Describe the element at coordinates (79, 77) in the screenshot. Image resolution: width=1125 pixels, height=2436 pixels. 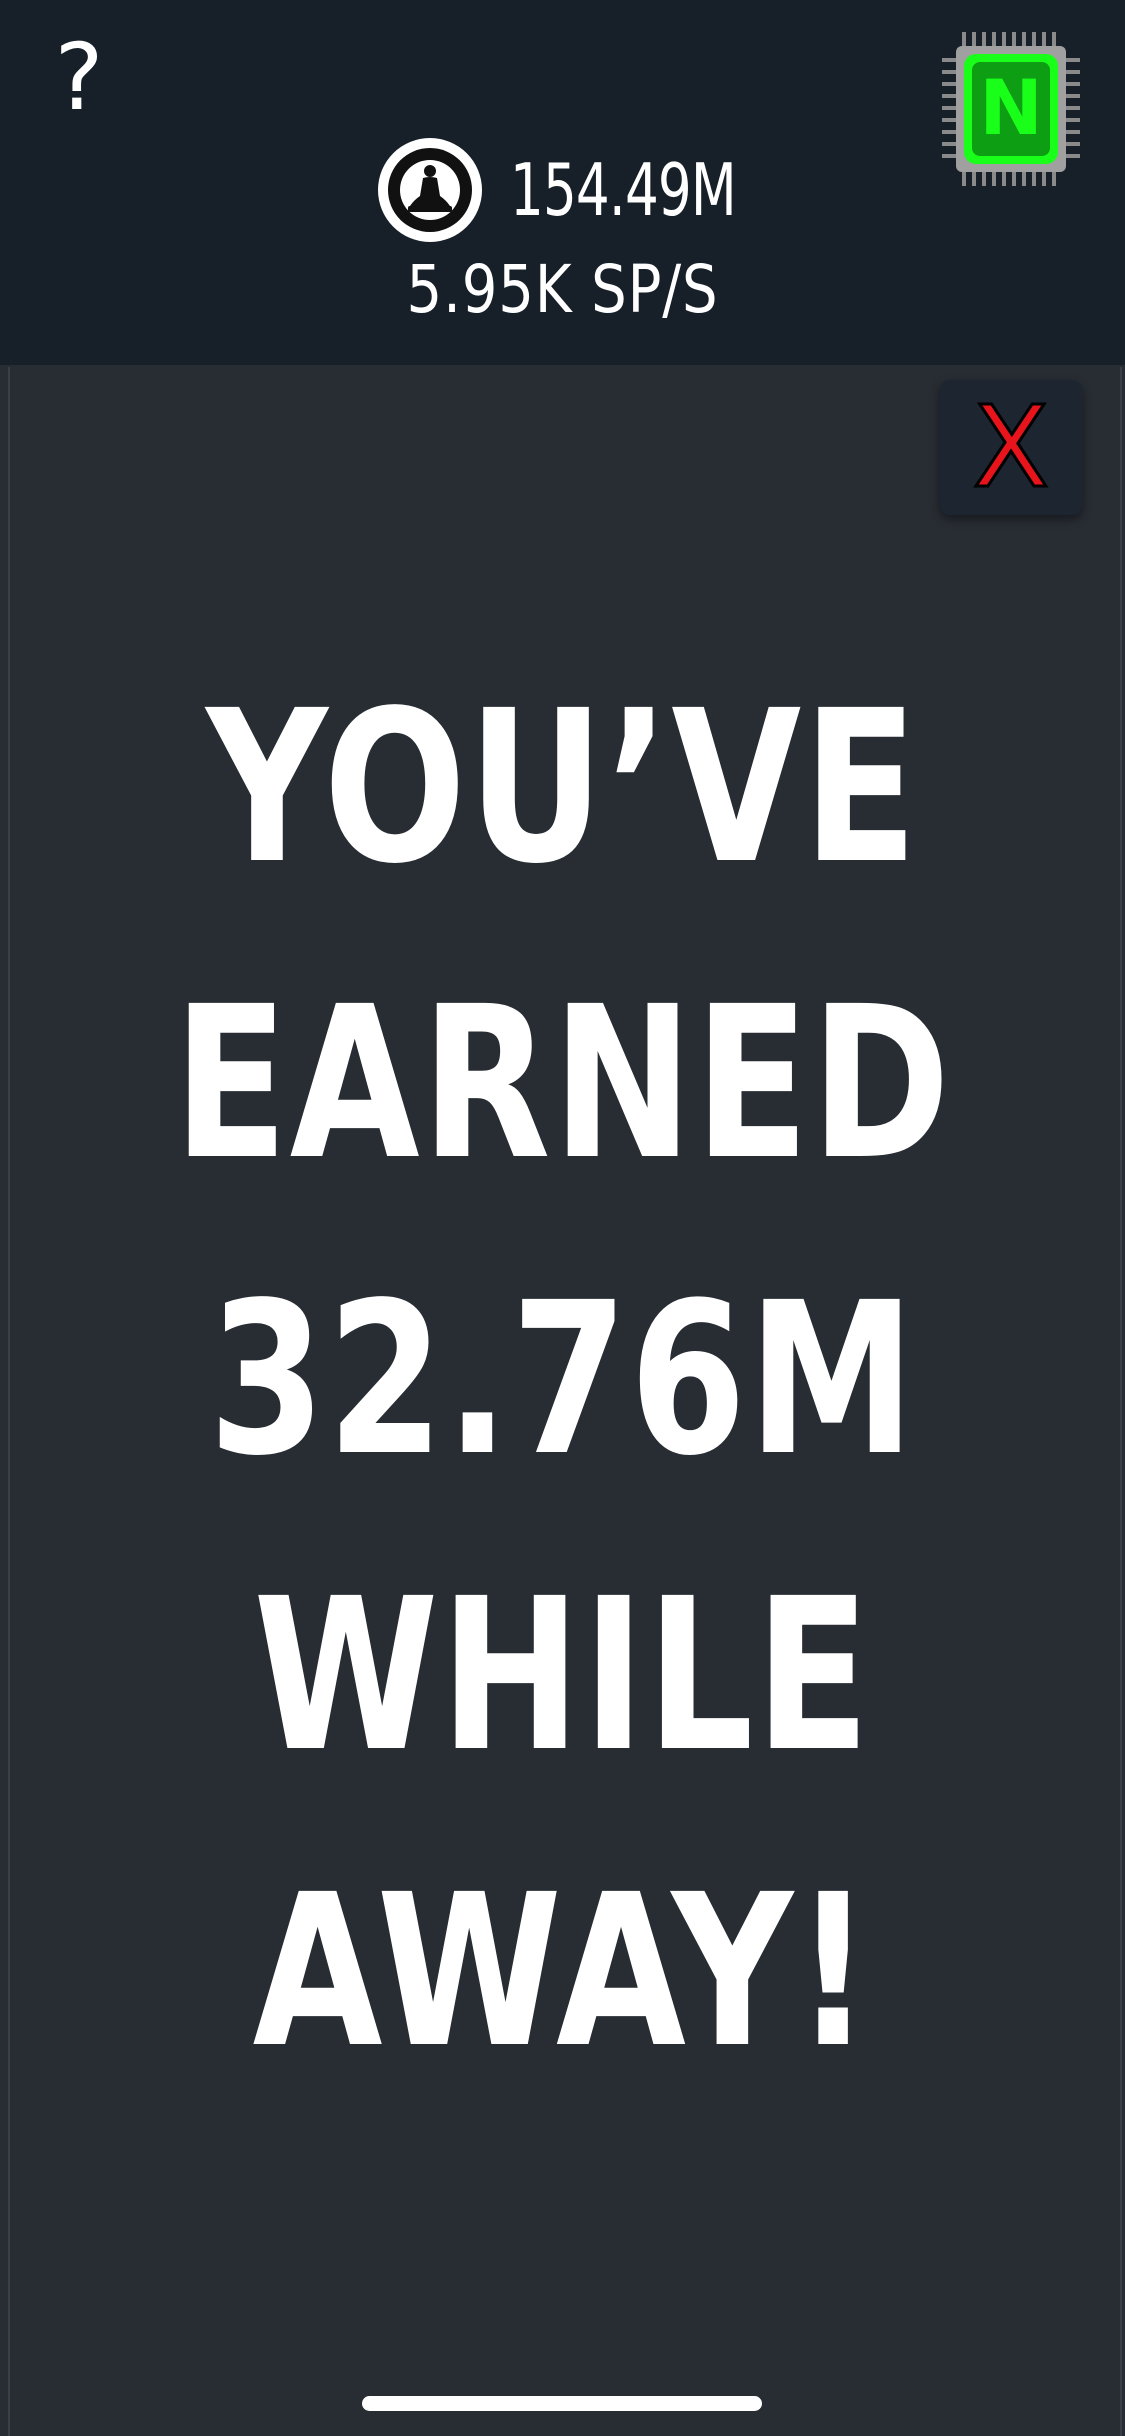
I see `help-button: ?` at that location.